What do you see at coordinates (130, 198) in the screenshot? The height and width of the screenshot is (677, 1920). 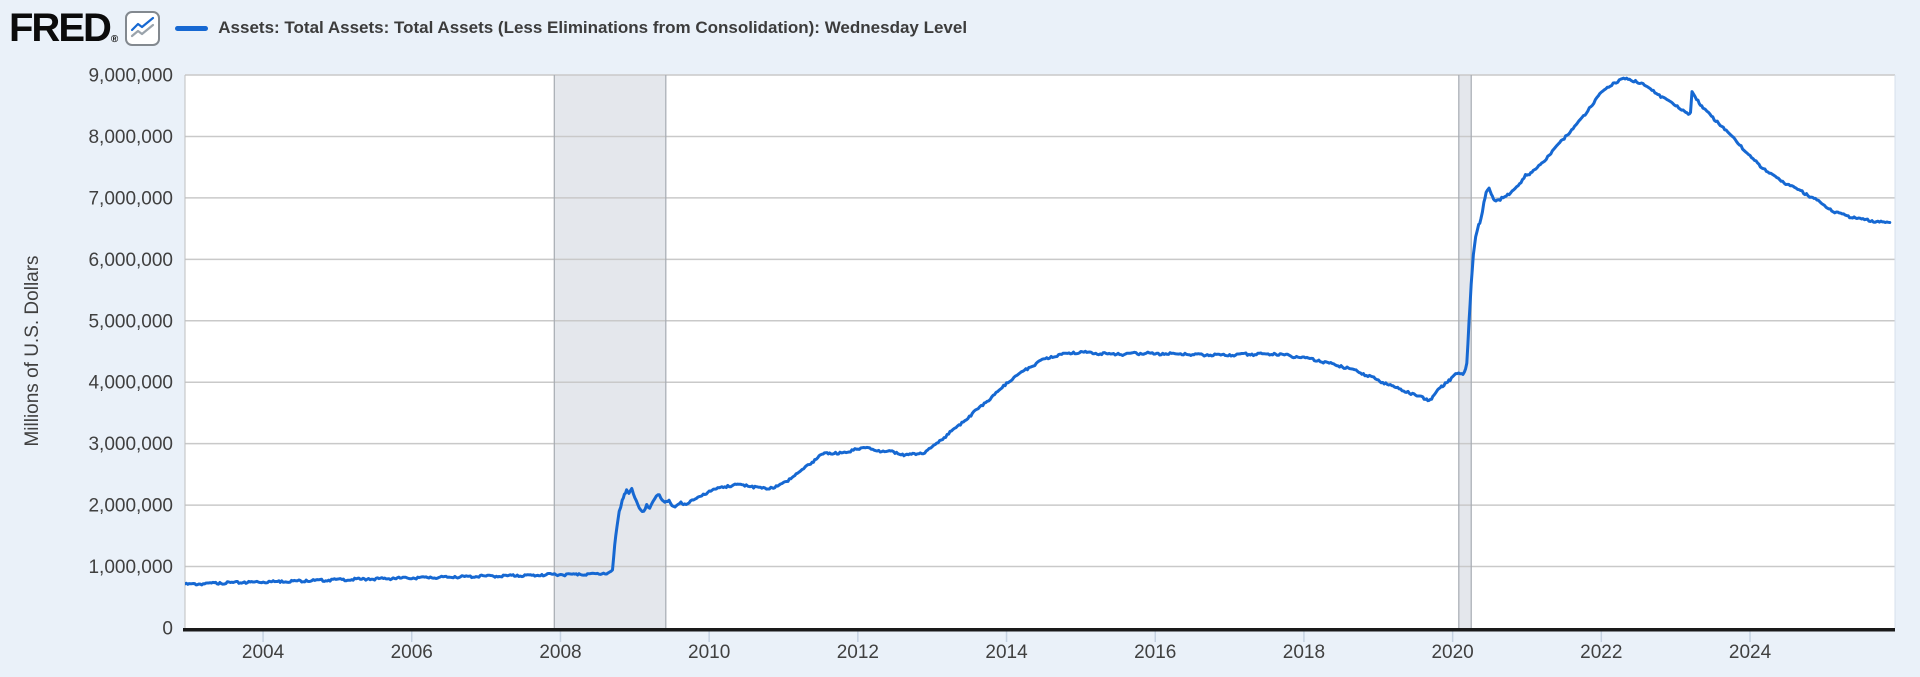 I see `y-tick-label: 7,000,000` at bounding box center [130, 198].